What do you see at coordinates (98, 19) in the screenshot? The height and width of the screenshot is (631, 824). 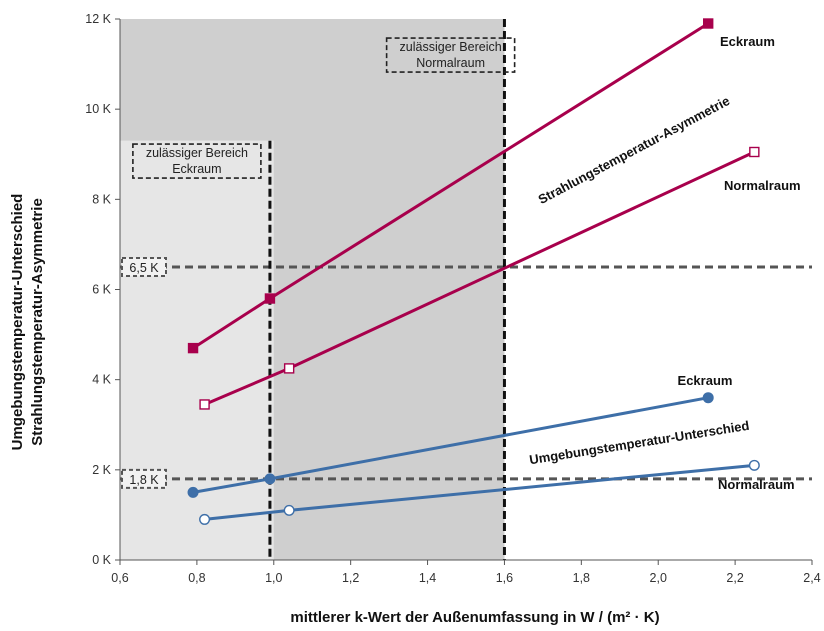 I see `y-tick-label: 12 K` at bounding box center [98, 19].